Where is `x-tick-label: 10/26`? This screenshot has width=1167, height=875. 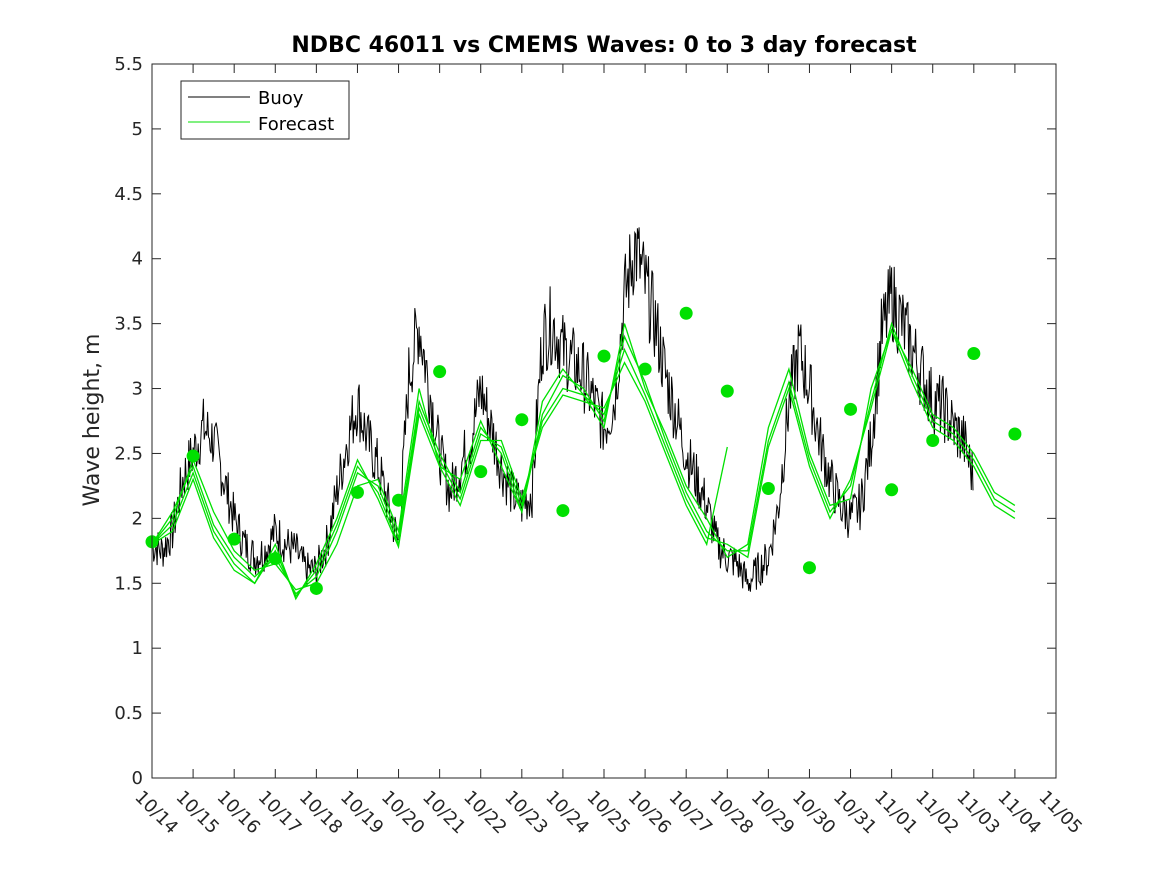
x-tick-label: 10/26 is located at coordinates (650, 813).